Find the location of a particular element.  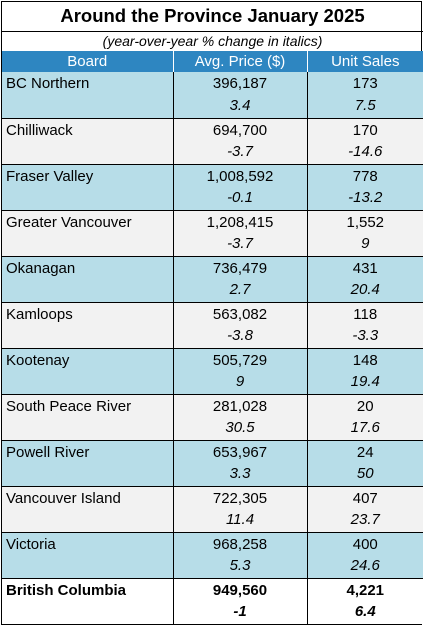

avg-price-change: -0.1 is located at coordinates (239, 198).